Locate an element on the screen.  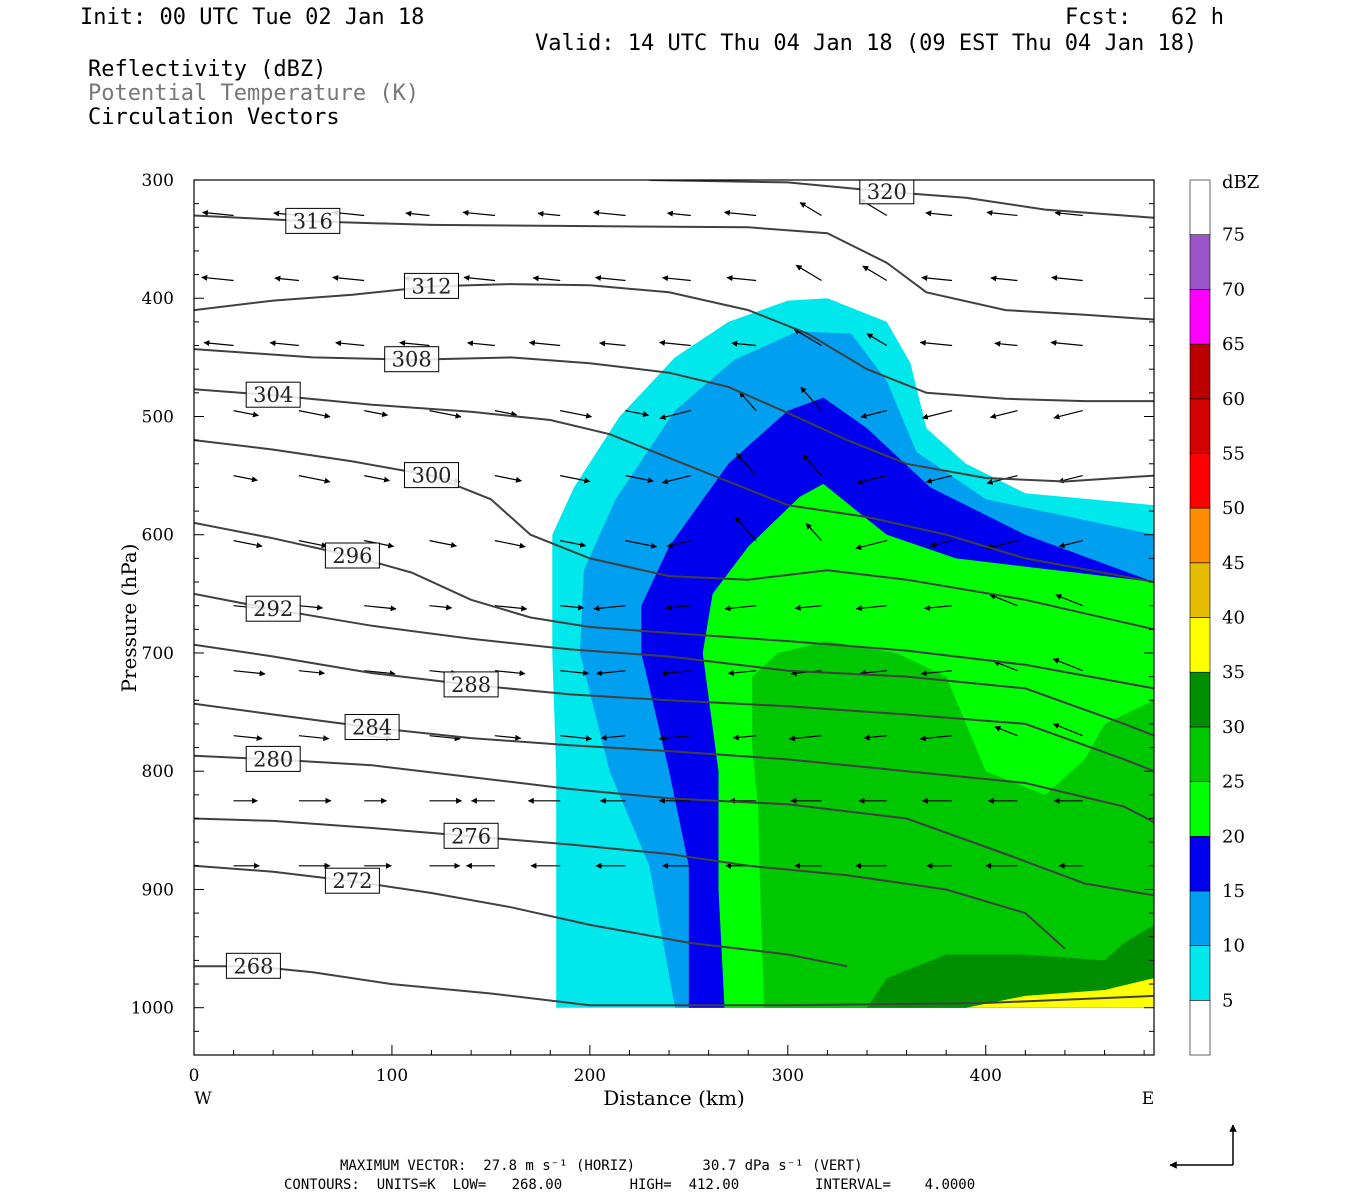
x-tick-label: 100 is located at coordinates (392, 1076).